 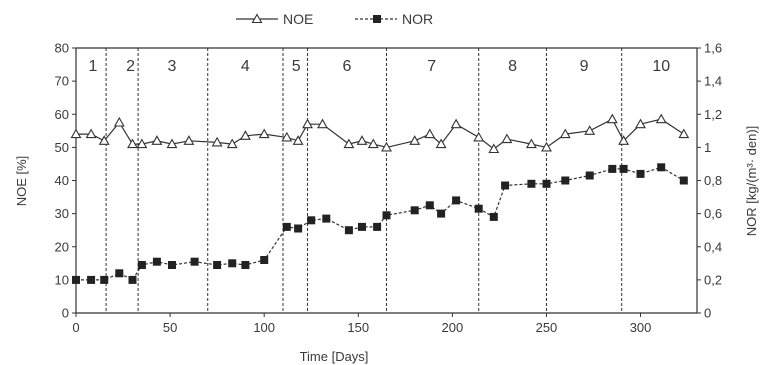 I want to click on y-right-tick-label: 0,2, so click(x=713, y=279).